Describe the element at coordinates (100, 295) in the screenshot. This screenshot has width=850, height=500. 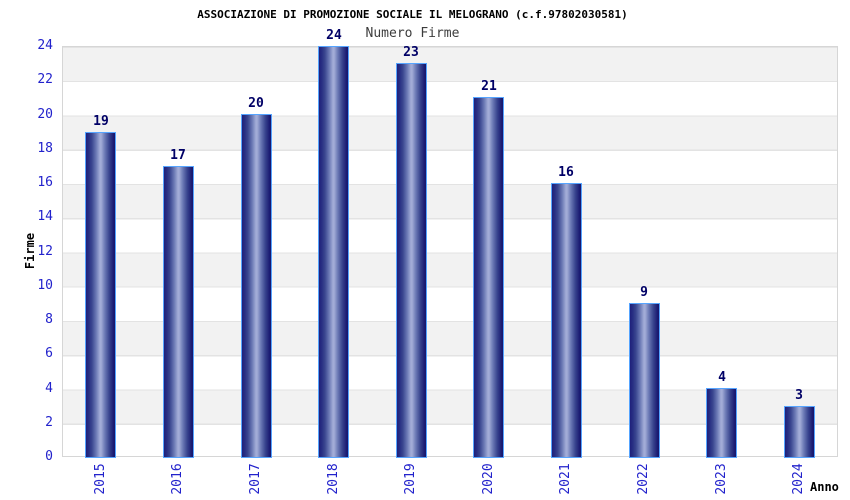
I see `bar-2015` at that location.